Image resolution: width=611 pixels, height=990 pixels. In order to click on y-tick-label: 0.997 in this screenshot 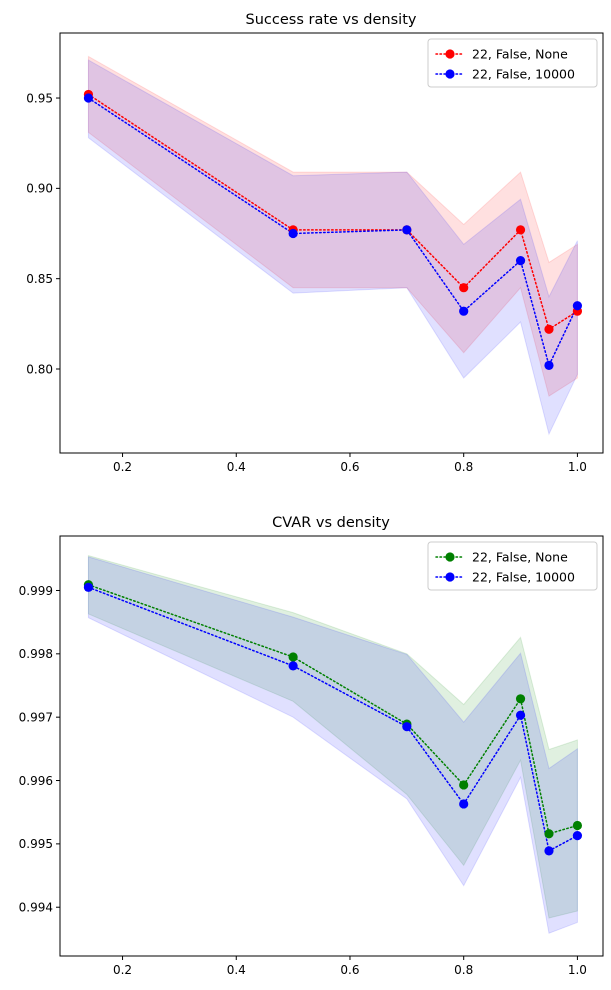, I will do `click(36, 717)`.